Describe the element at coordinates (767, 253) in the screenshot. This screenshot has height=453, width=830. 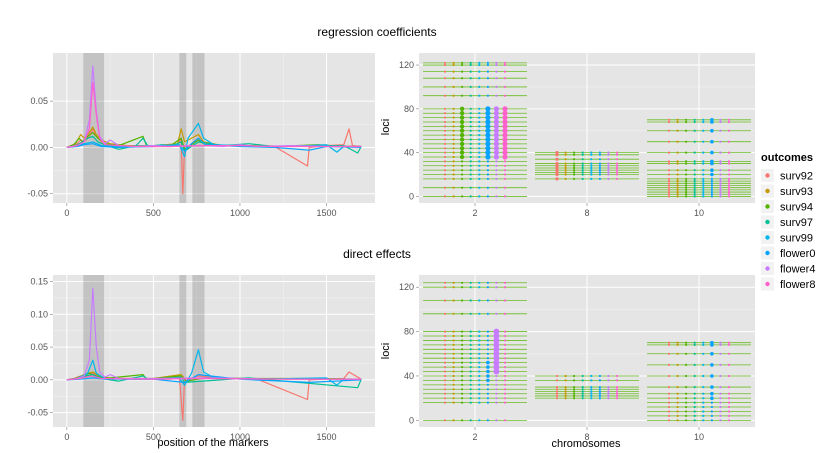
I see `legend-swatch-flower0` at that location.